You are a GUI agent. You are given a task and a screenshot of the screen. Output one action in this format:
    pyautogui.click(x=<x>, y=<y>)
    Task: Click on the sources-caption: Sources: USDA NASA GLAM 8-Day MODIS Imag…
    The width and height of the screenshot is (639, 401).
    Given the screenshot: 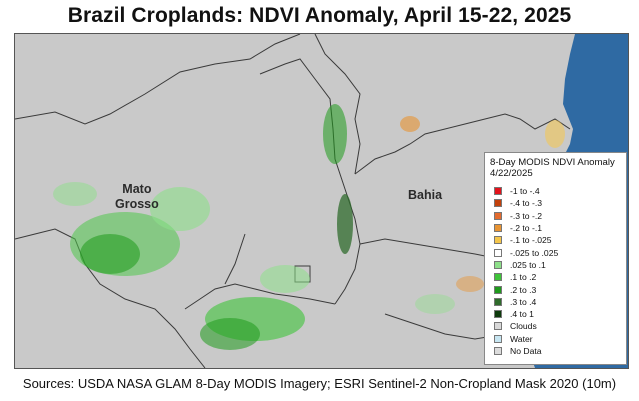 What is the action you would take?
    pyautogui.click(x=319, y=383)
    